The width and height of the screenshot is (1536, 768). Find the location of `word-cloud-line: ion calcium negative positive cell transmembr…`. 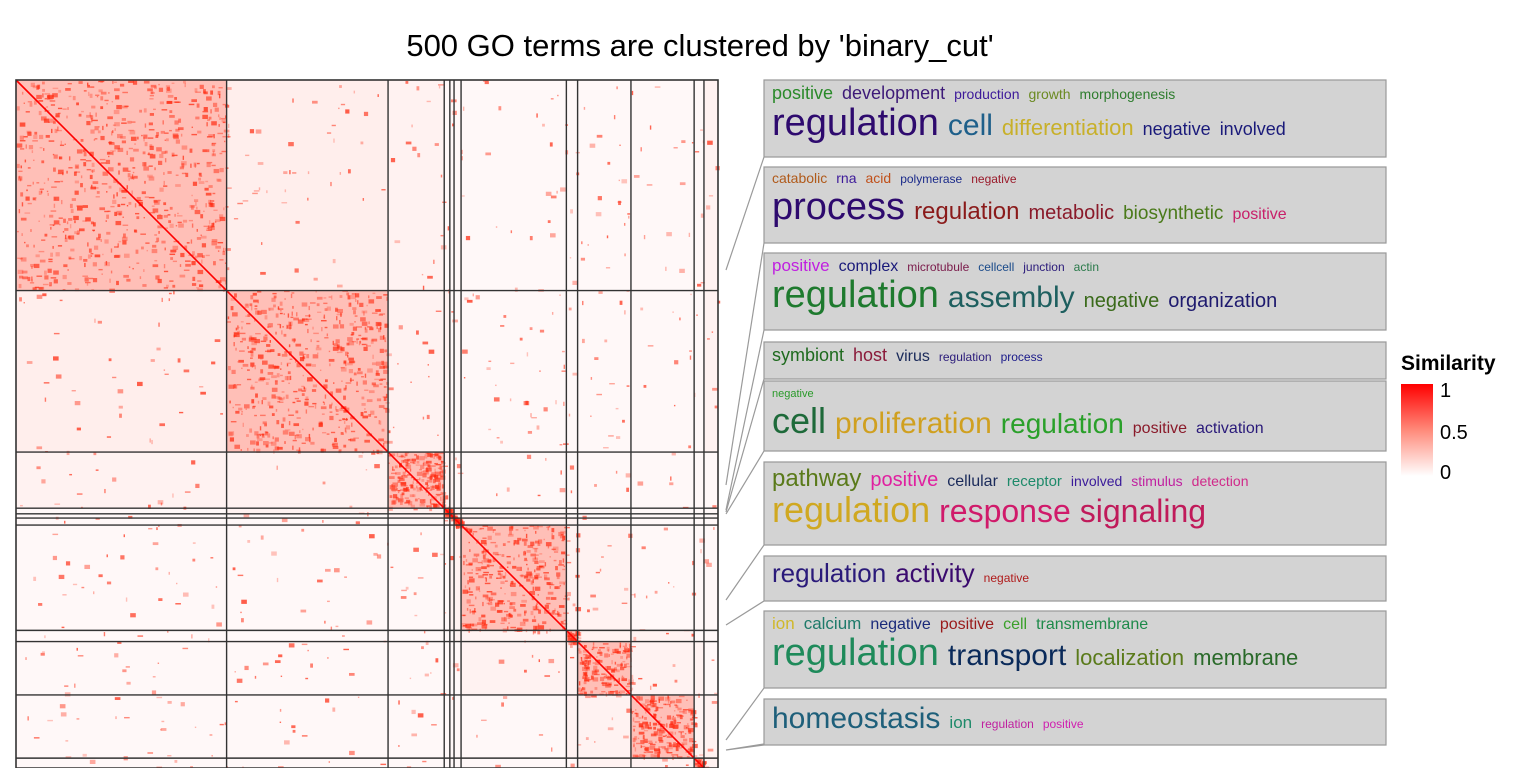

word-cloud-line: ion calcium negative positive cell transmembr… is located at coordinates (1077, 624).